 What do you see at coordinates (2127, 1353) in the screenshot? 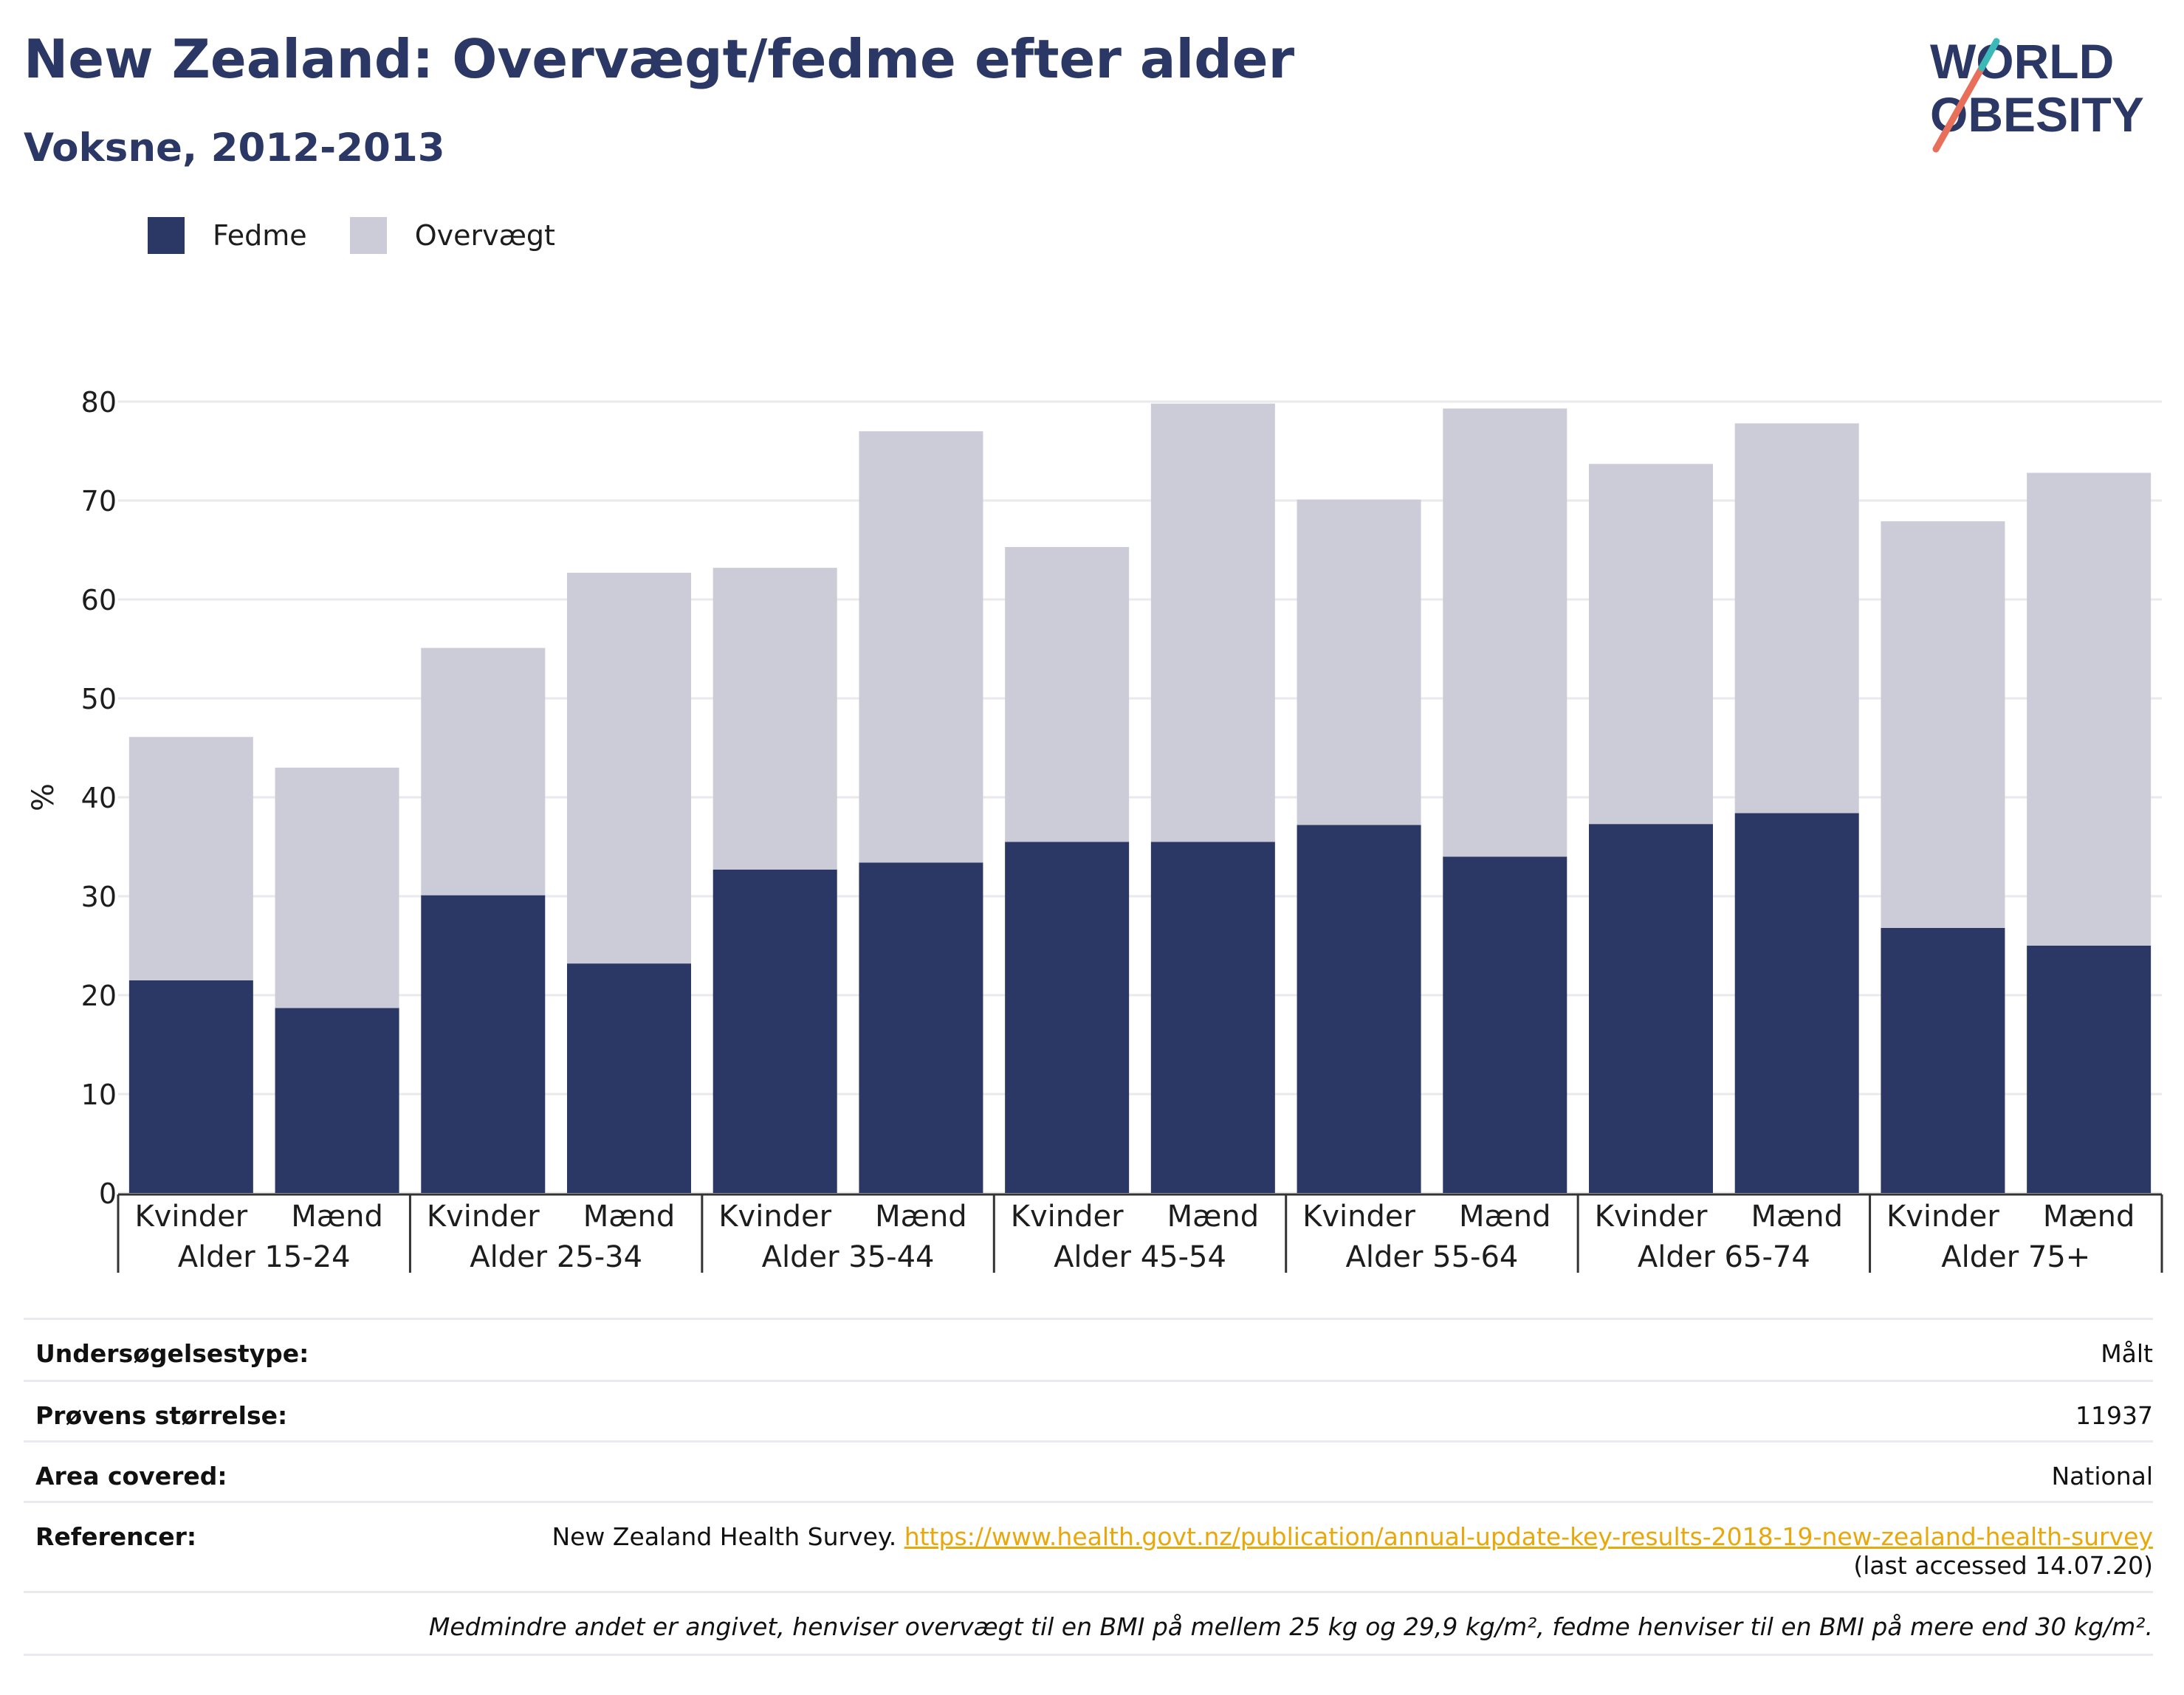
I see `survey-type-value: Målt` at bounding box center [2127, 1353].